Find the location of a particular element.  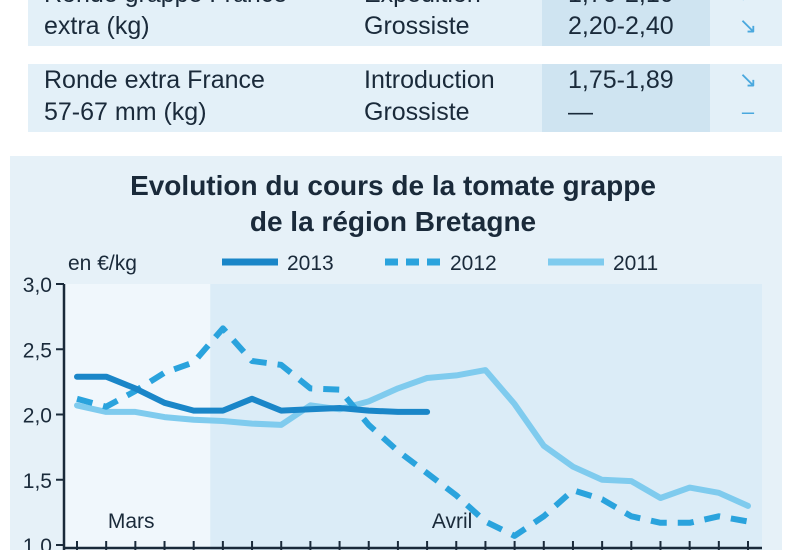

trend-arrow-icon: ↘ – is located at coordinates (748, 95).